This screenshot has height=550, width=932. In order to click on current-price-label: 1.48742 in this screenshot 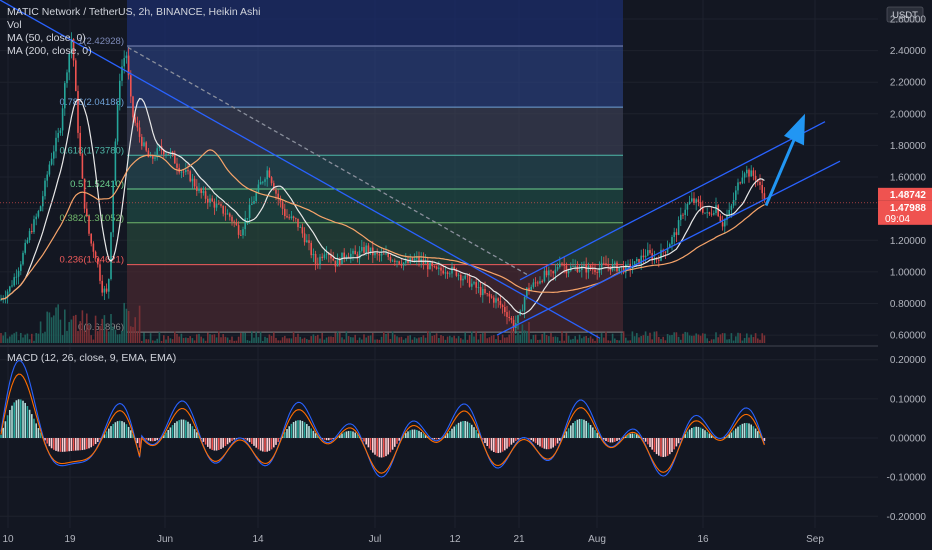, I will do `click(908, 195)`.